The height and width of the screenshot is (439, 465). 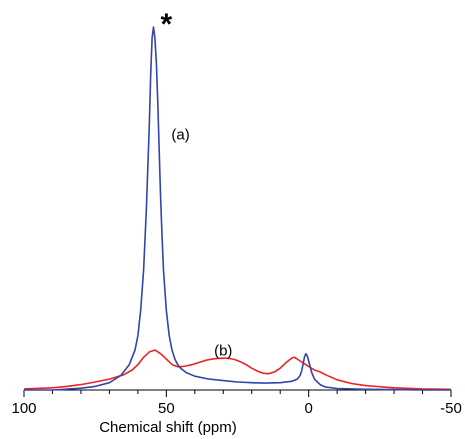 What do you see at coordinates (166, 408) in the screenshot?
I see `x-tick-label: 50` at bounding box center [166, 408].